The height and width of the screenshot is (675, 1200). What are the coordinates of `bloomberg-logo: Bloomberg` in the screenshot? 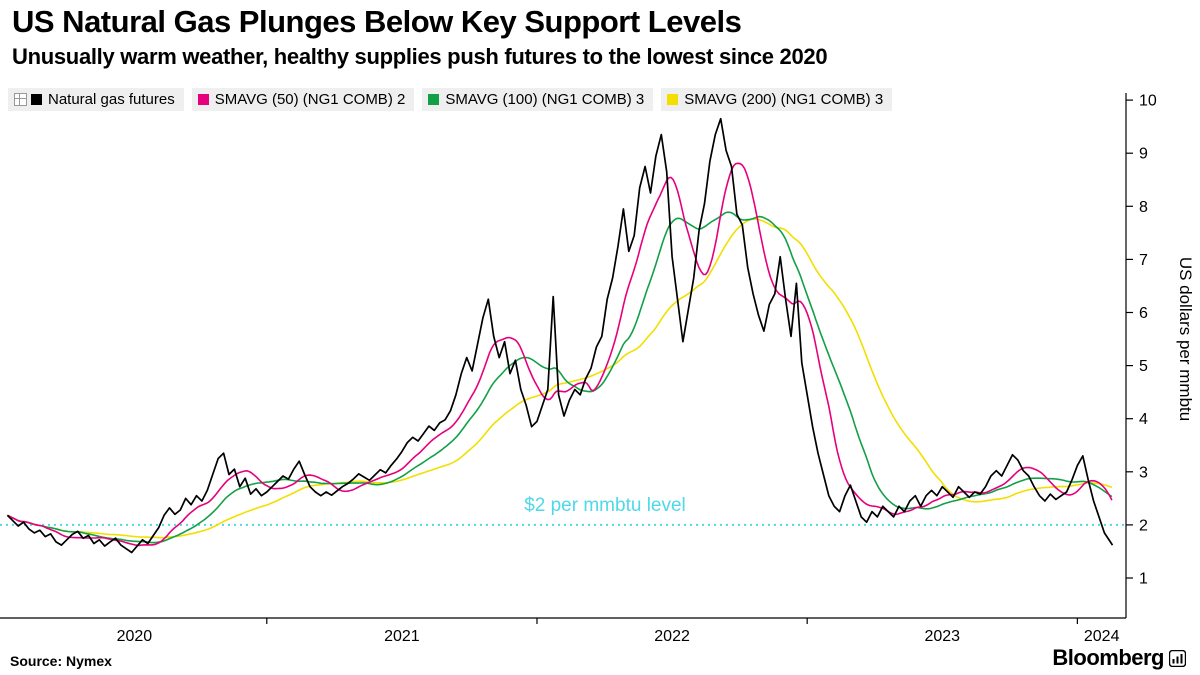 It's located at (1119, 658).